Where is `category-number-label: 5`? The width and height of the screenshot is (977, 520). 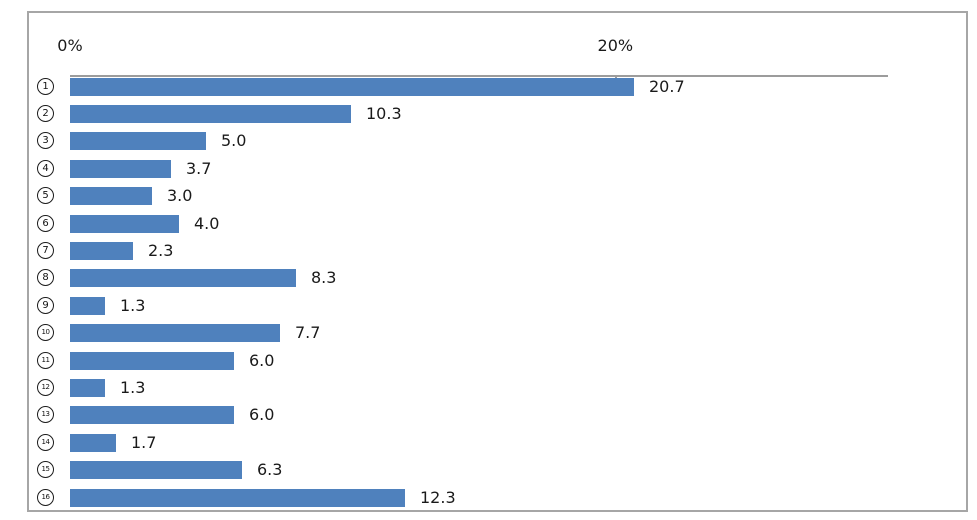 category-number-label: 5 is located at coordinates (45, 195).